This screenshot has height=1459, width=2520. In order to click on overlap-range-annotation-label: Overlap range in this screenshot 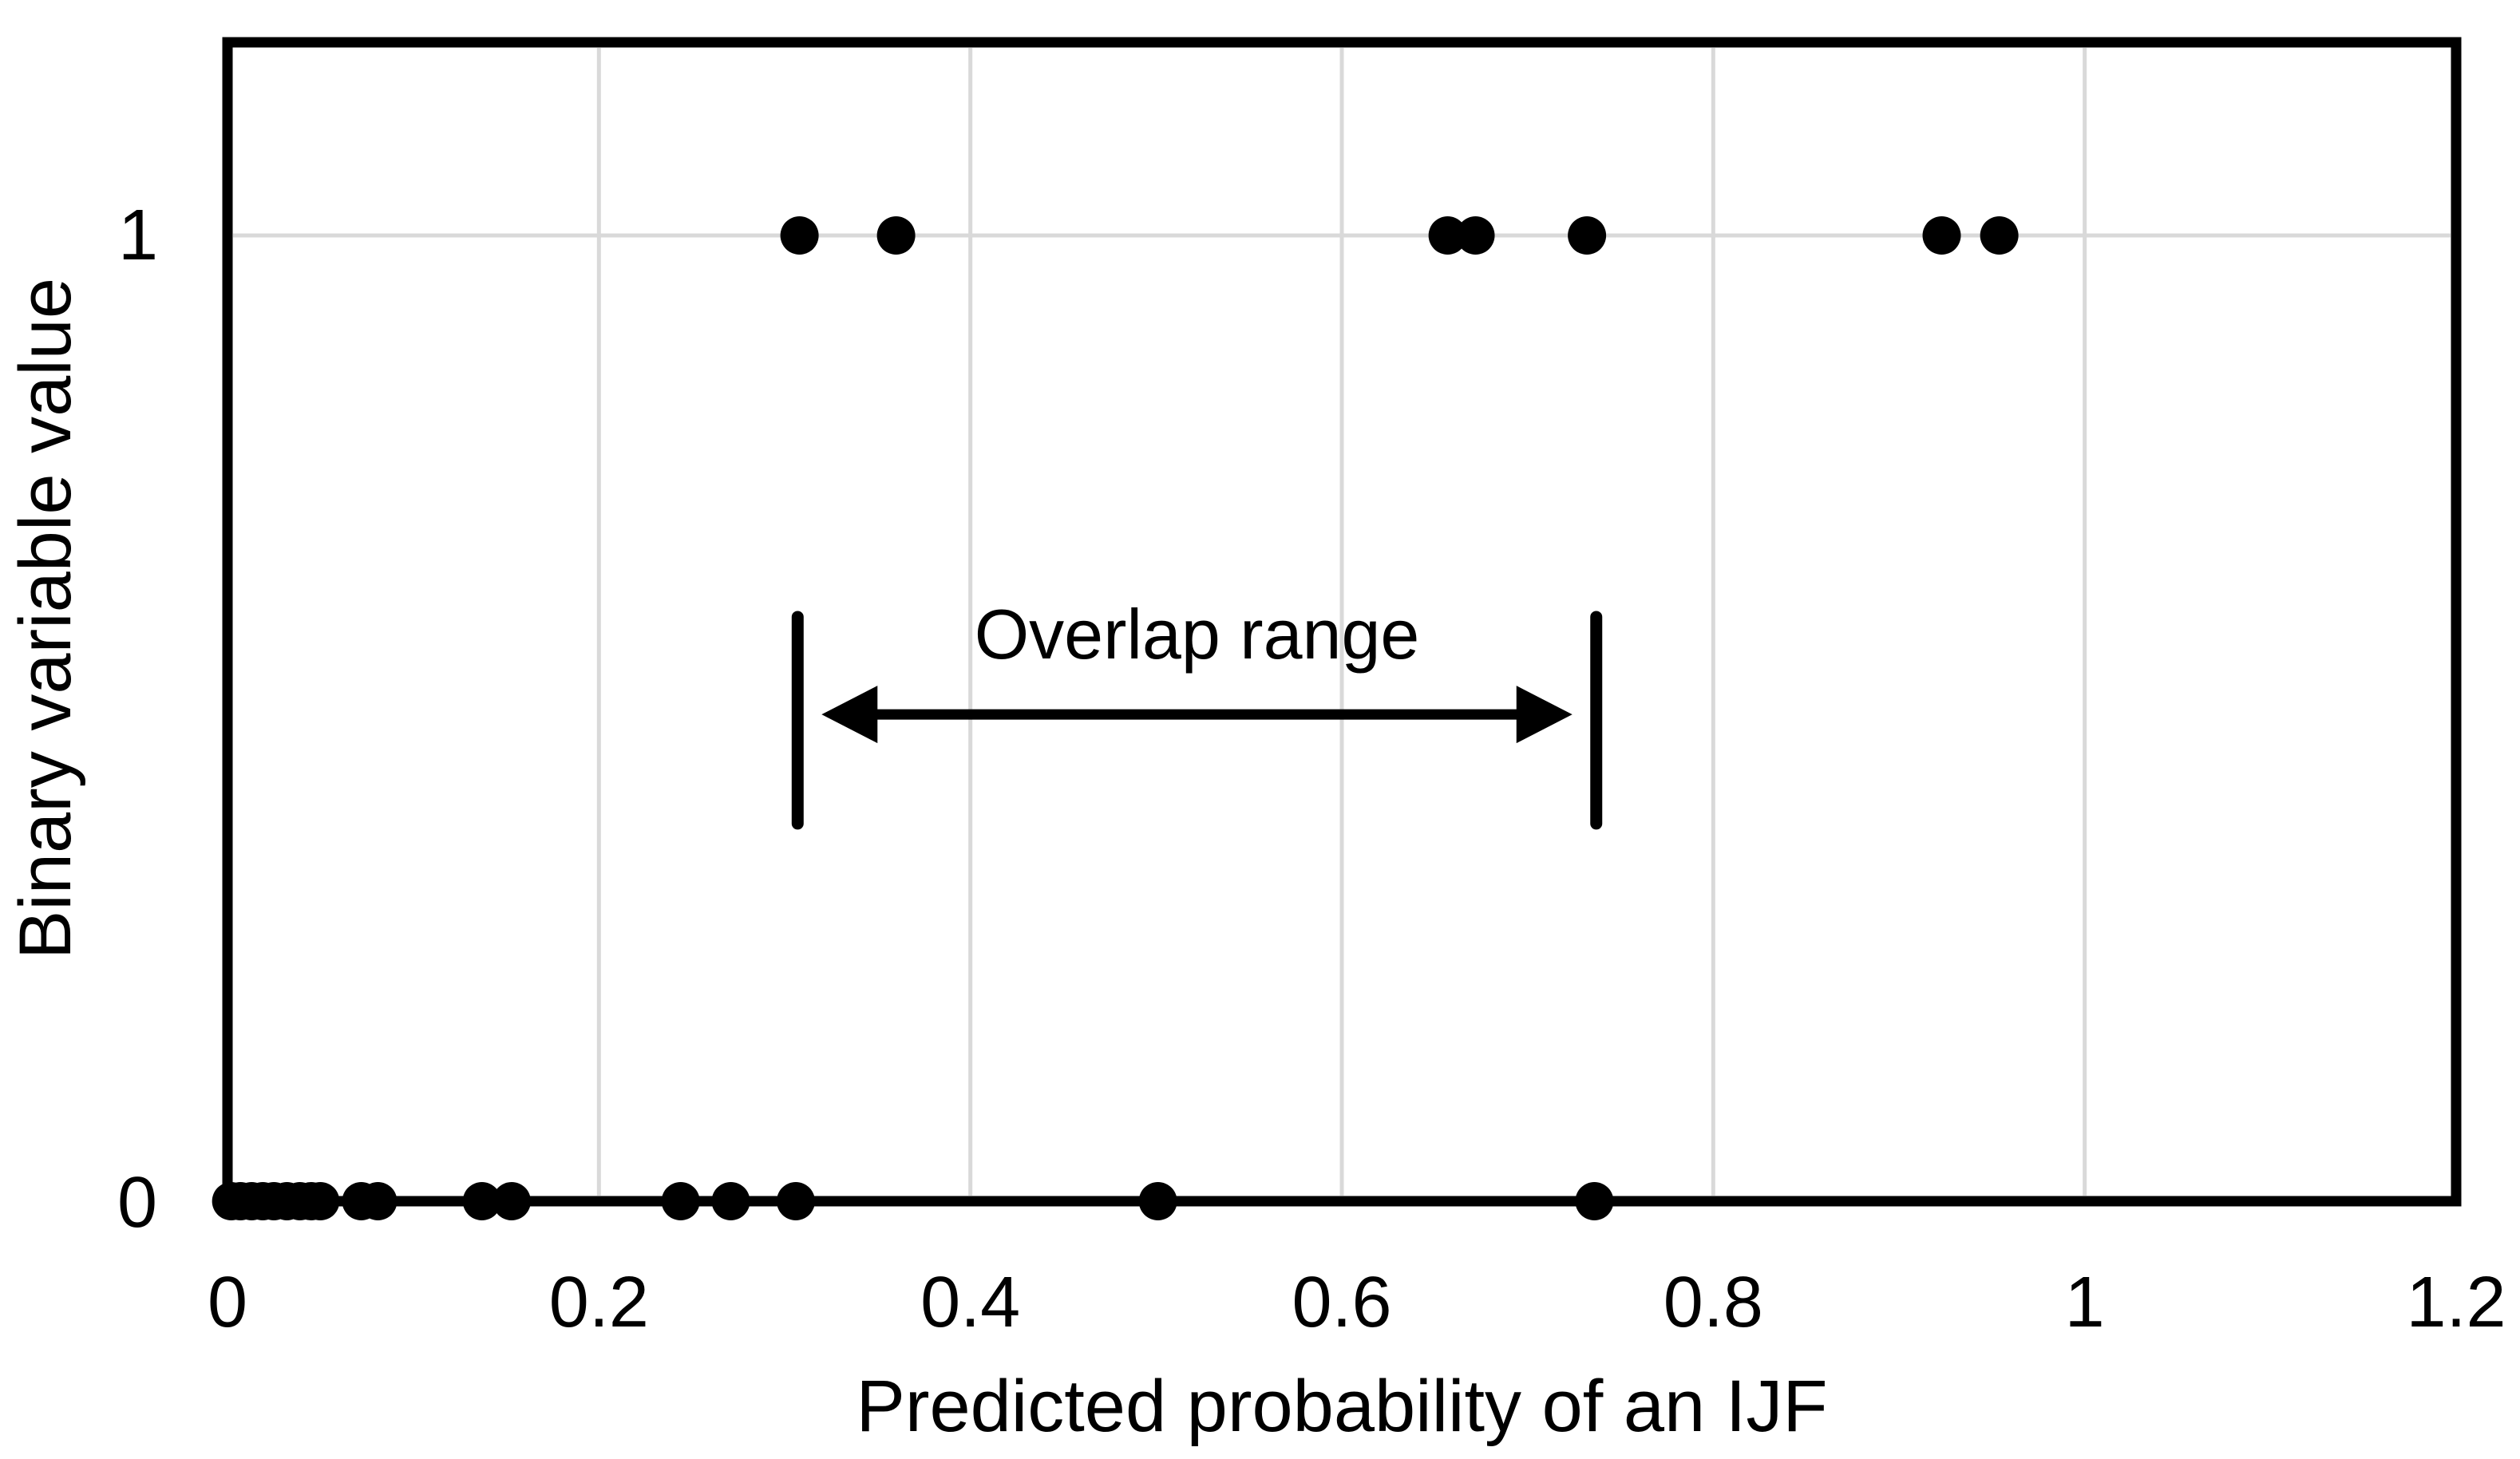, I will do `click(1197, 634)`.